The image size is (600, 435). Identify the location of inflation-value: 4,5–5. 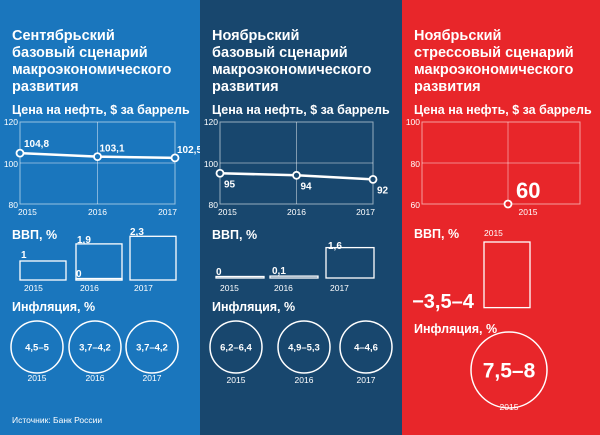
(37, 347).